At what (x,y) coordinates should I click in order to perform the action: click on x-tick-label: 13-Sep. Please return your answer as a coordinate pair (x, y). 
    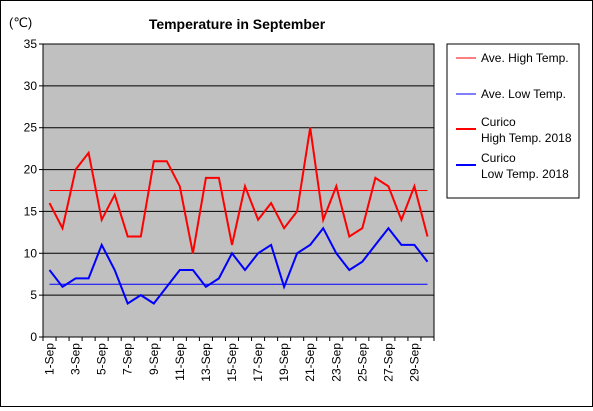
    Looking at the image, I should click on (206, 362).